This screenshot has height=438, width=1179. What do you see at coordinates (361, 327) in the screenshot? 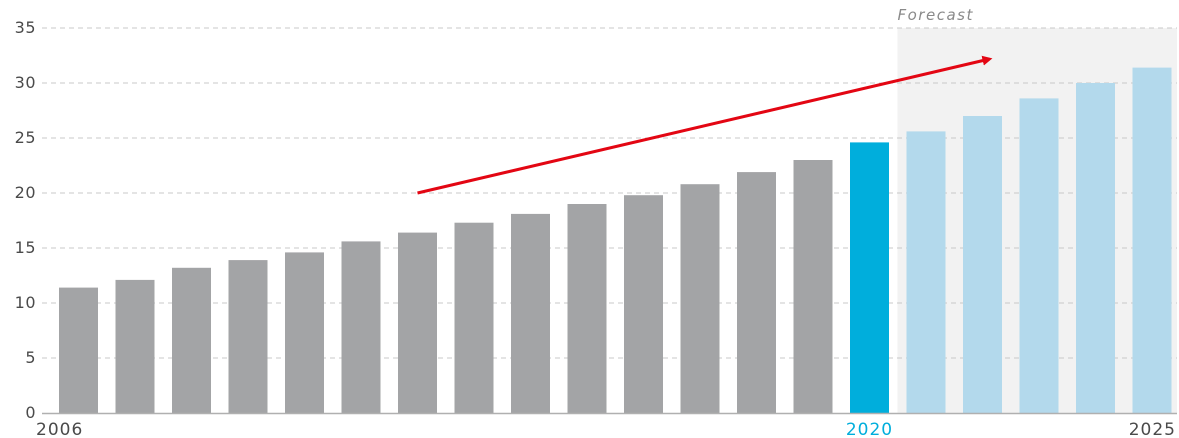
I see `bar-2011` at bounding box center [361, 327].